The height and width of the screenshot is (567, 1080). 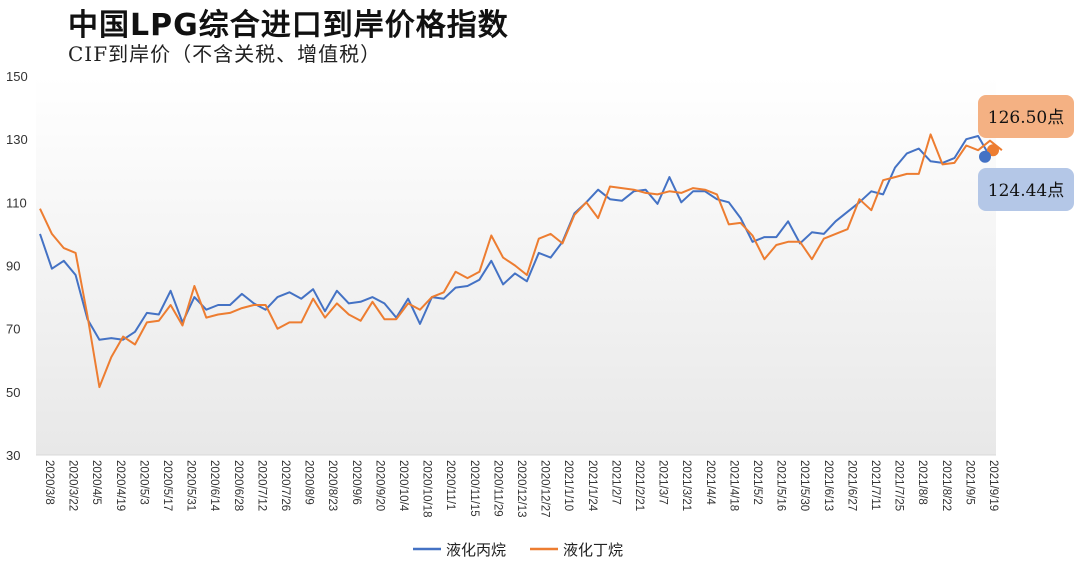 What do you see at coordinates (191, 485) in the screenshot?
I see `x-tick-label: 2020/5/31` at bounding box center [191, 485].